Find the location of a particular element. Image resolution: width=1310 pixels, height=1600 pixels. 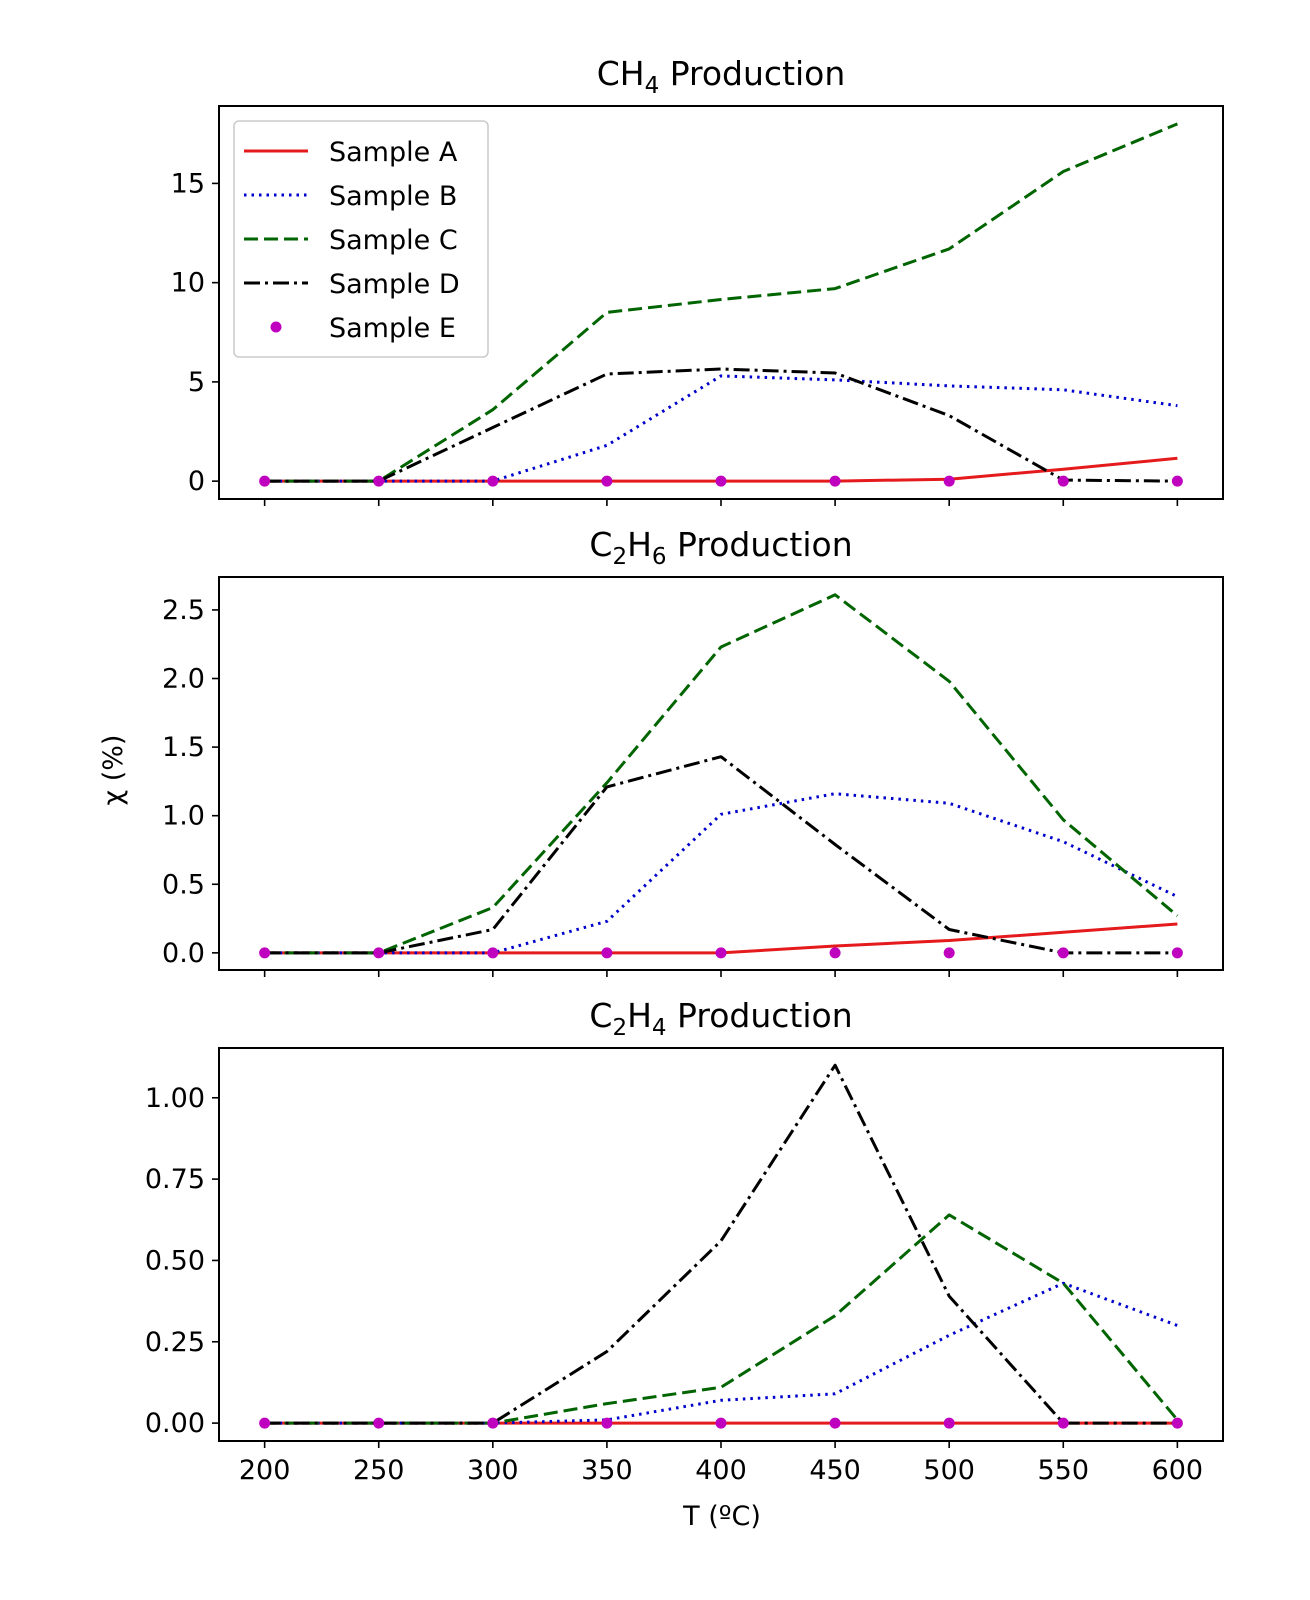

y-tick-label: 0.50 is located at coordinates (175, 1260).